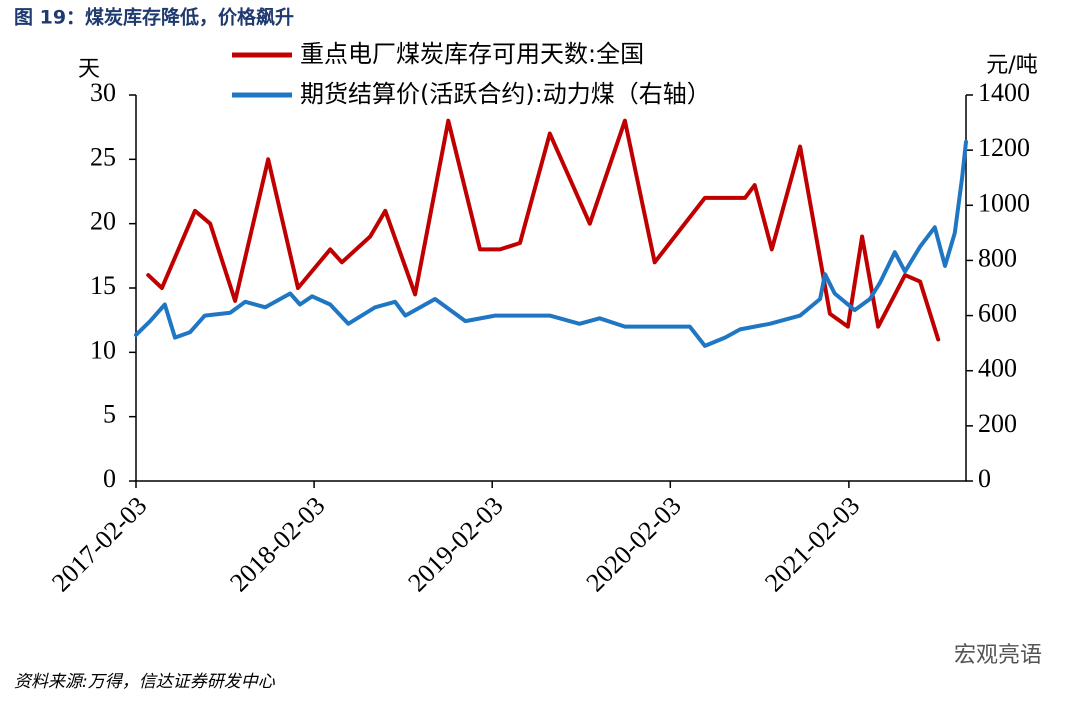 The width and height of the screenshot is (1080, 701). Describe the element at coordinates (997, 423) in the screenshot. I see `y2-tick-label: 200` at that location.